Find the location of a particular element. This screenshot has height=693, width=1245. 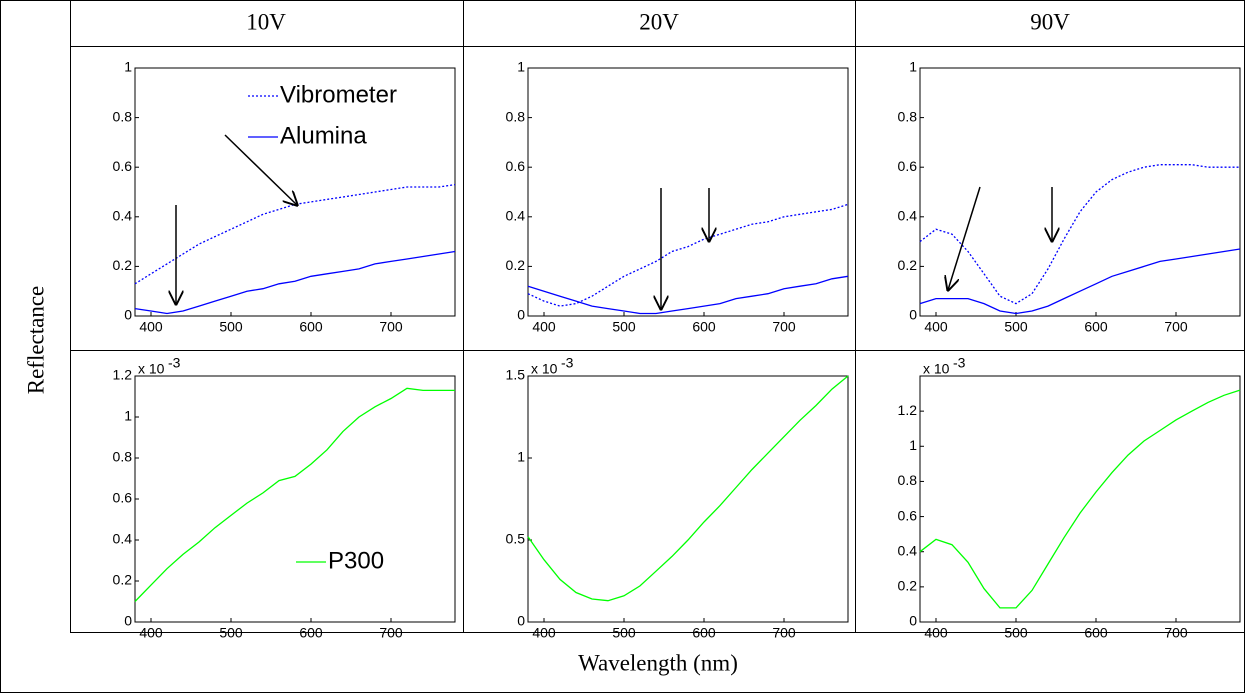

legend-label: Vibrometer is located at coordinates (338, 94).